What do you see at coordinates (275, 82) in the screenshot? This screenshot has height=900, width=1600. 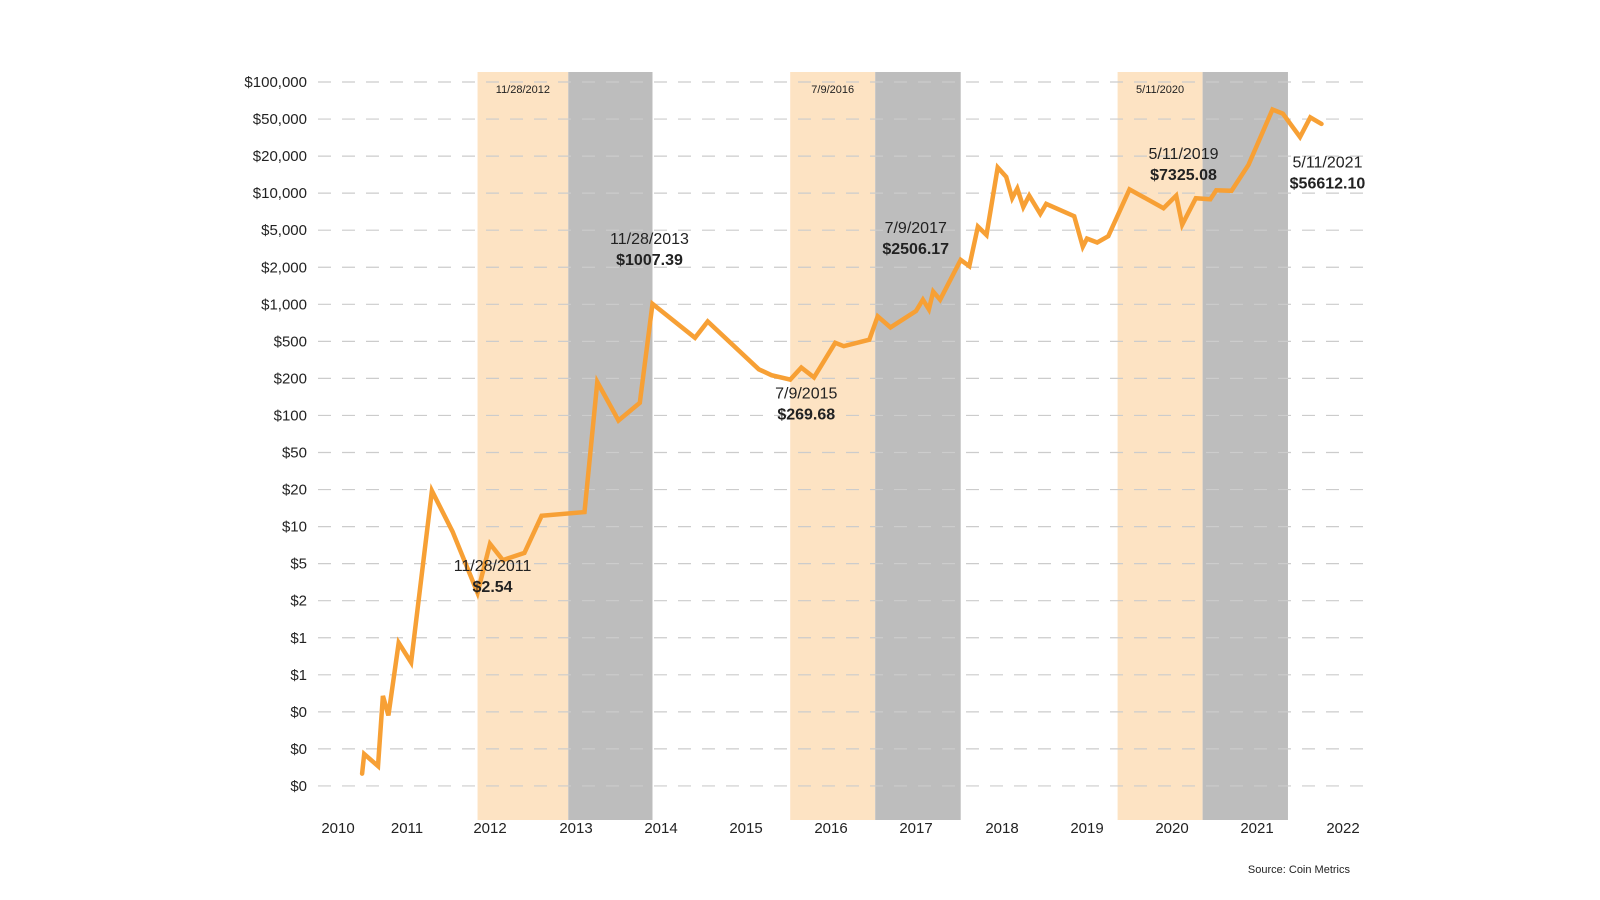 I see `y-tick-label: $100,000` at bounding box center [275, 82].